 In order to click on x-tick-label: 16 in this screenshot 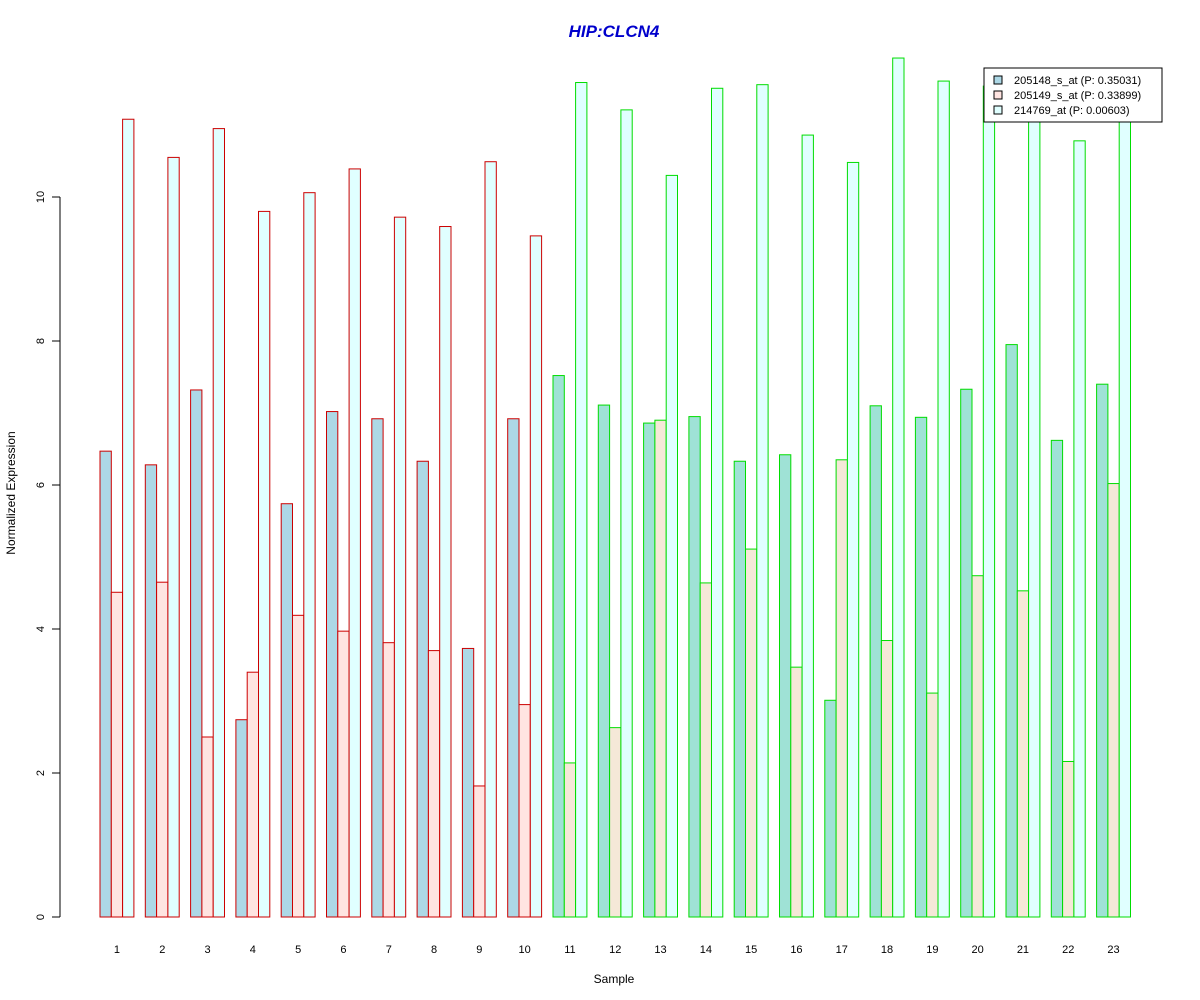, I will do `click(796, 950)`.